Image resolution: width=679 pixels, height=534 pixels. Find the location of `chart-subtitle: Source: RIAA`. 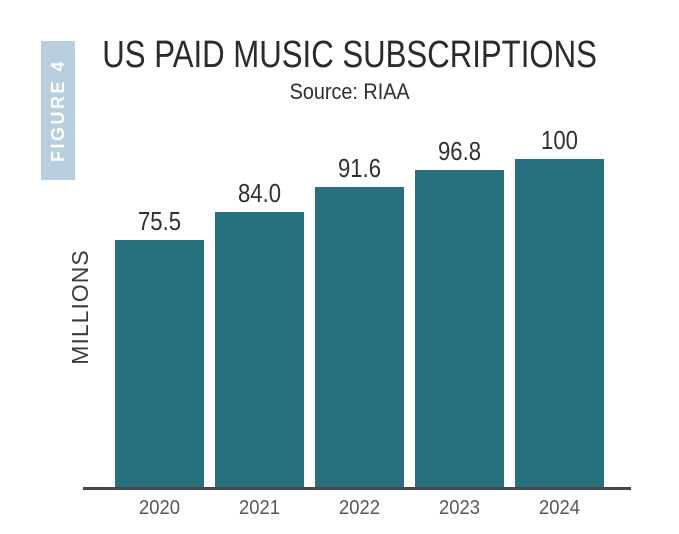

chart-subtitle: Source: RIAA is located at coordinates (349, 91).